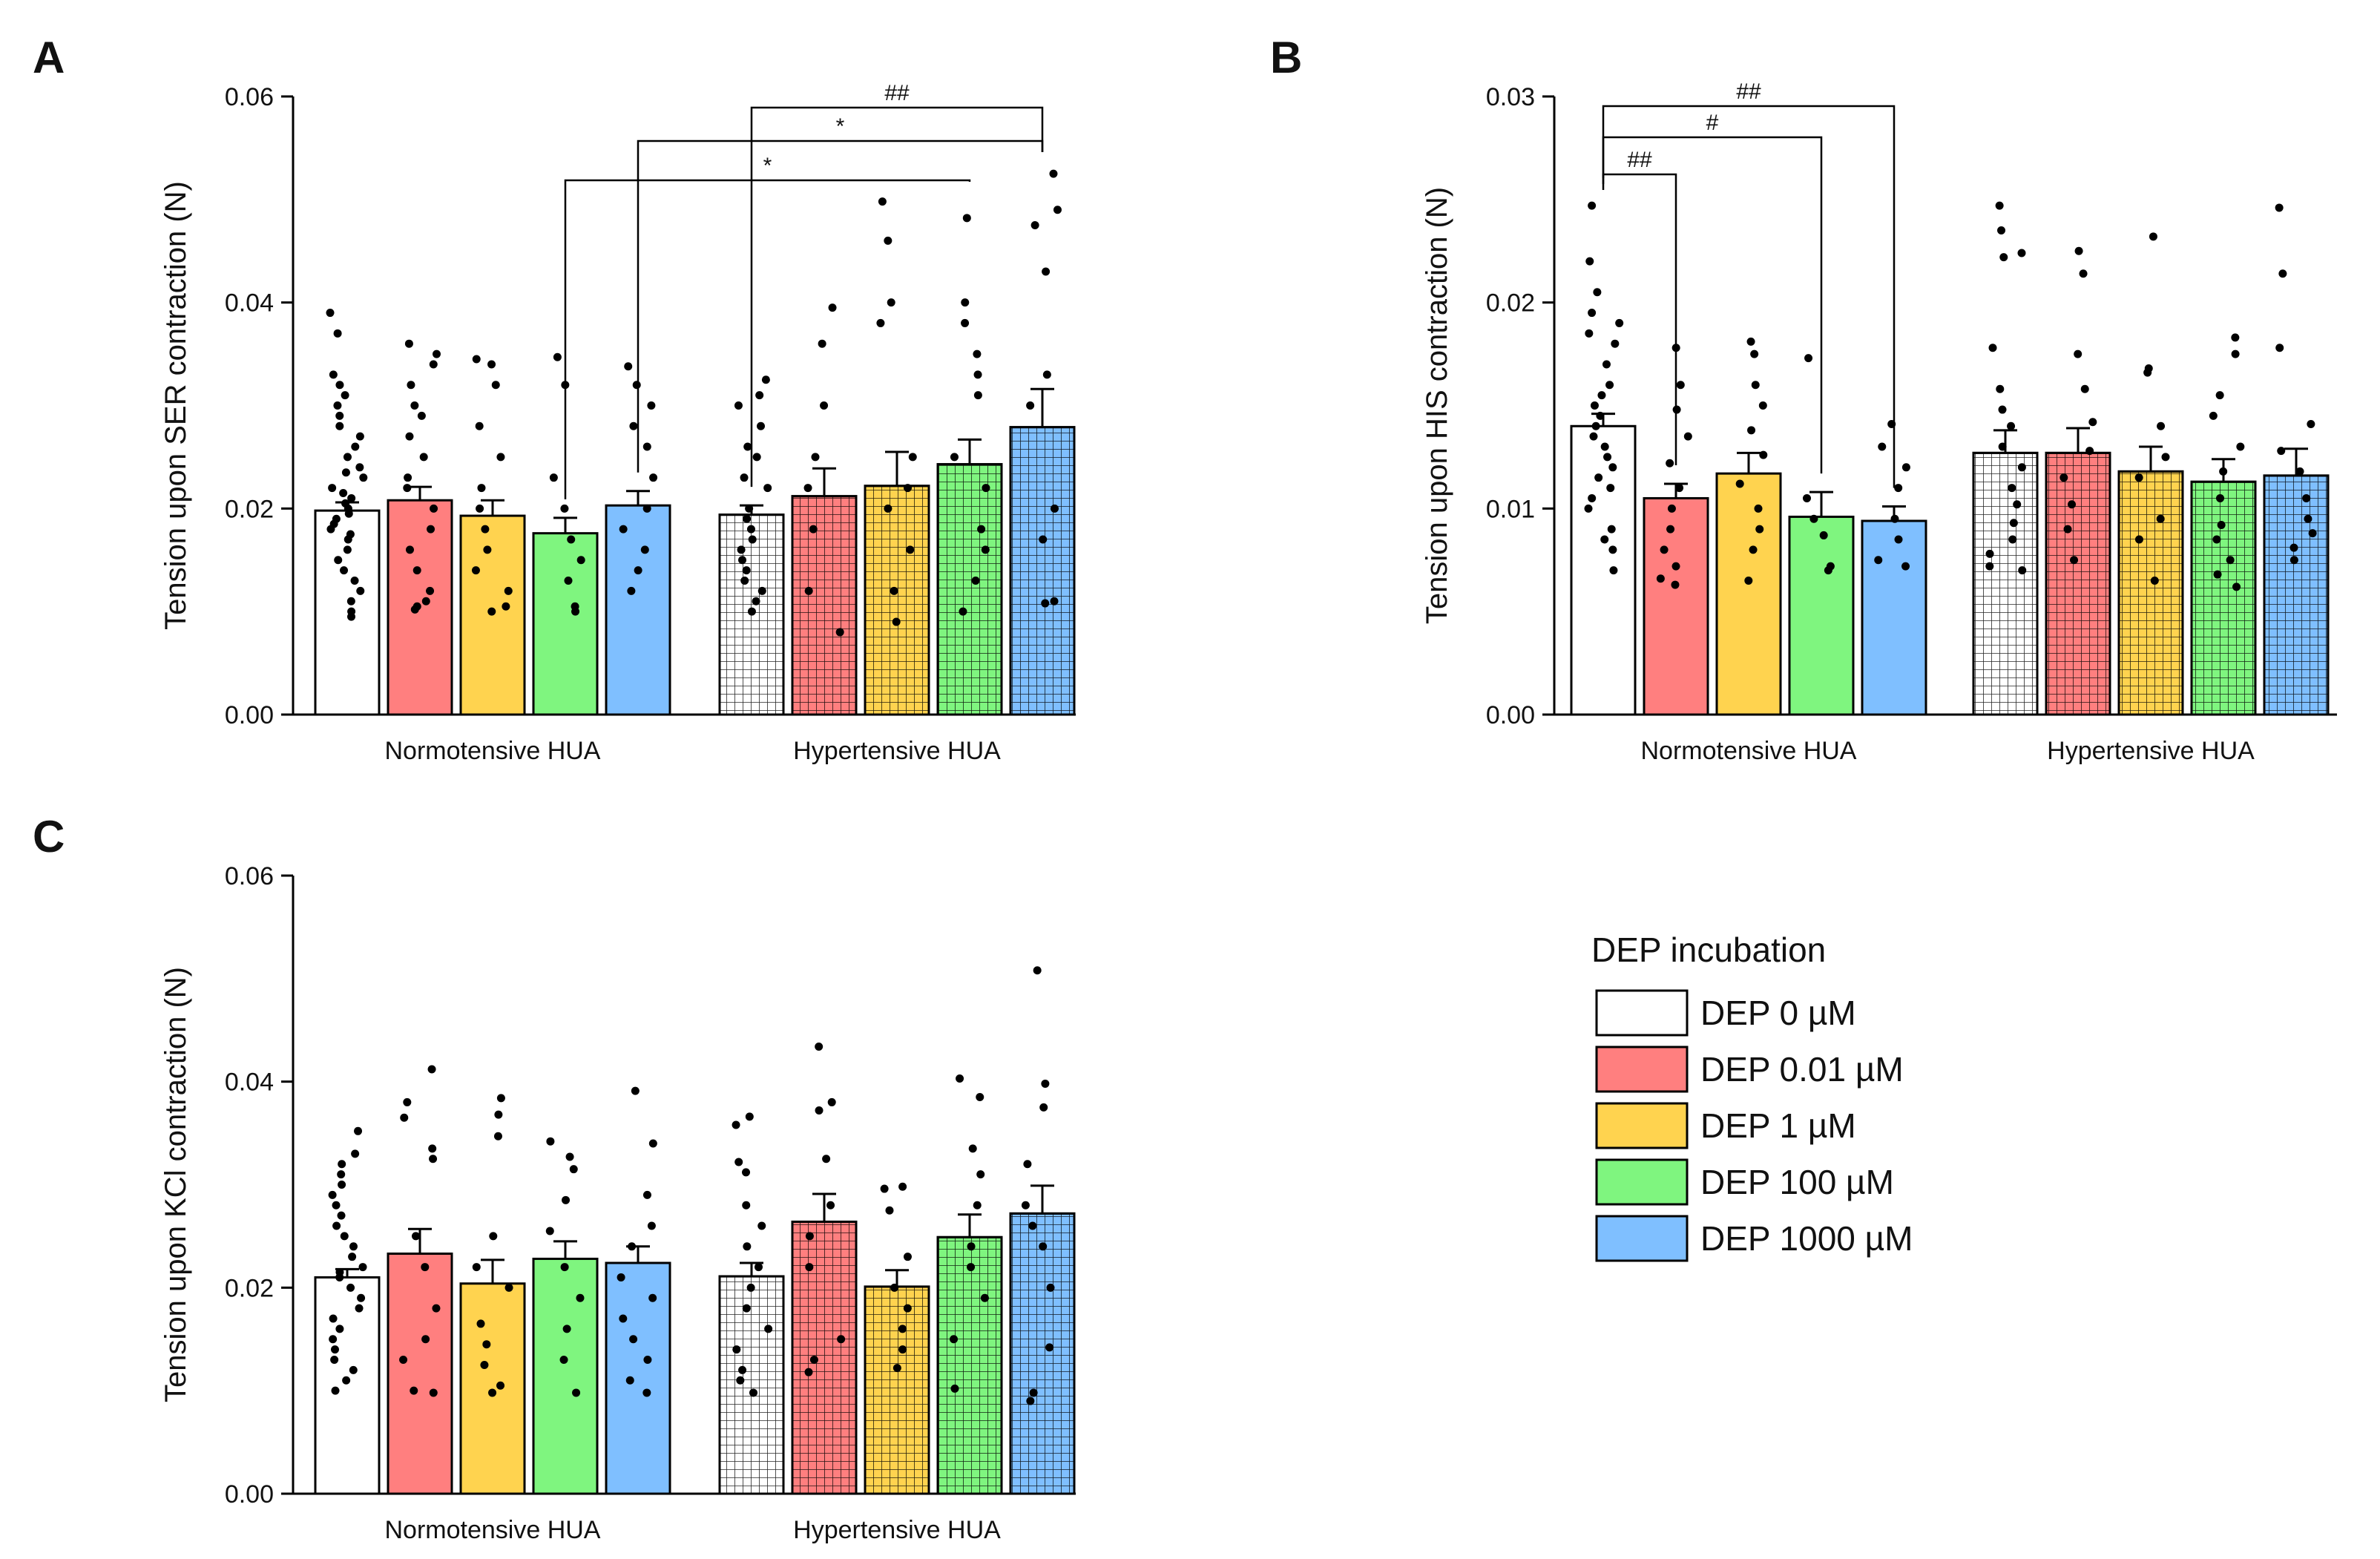 The width and height of the screenshot is (2380, 1559). What do you see at coordinates (176, 1184) in the screenshot?
I see `y-axis-label: Tension upon KCl contraction (N)` at bounding box center [176, 1184].